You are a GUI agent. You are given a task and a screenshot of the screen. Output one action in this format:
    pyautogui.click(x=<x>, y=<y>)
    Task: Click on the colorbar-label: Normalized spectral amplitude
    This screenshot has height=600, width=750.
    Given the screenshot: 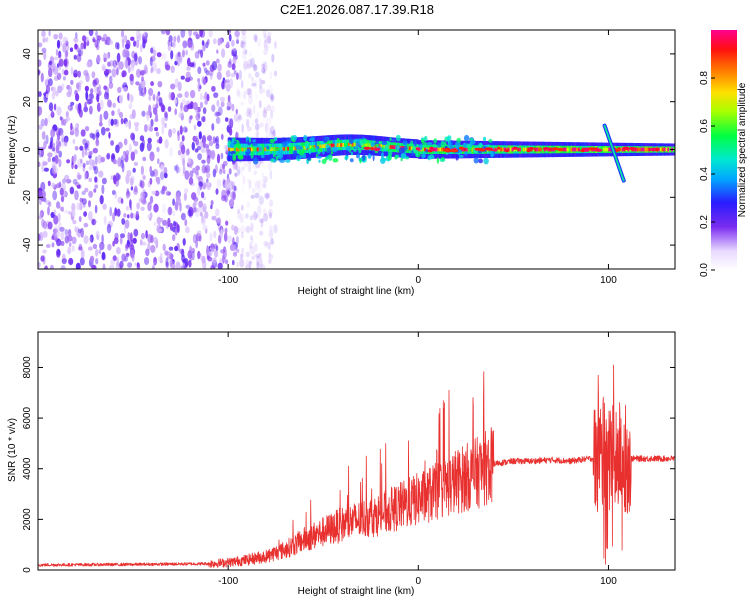 What is the action you would take?
    pyautogui.click(x=742, y=149)
    